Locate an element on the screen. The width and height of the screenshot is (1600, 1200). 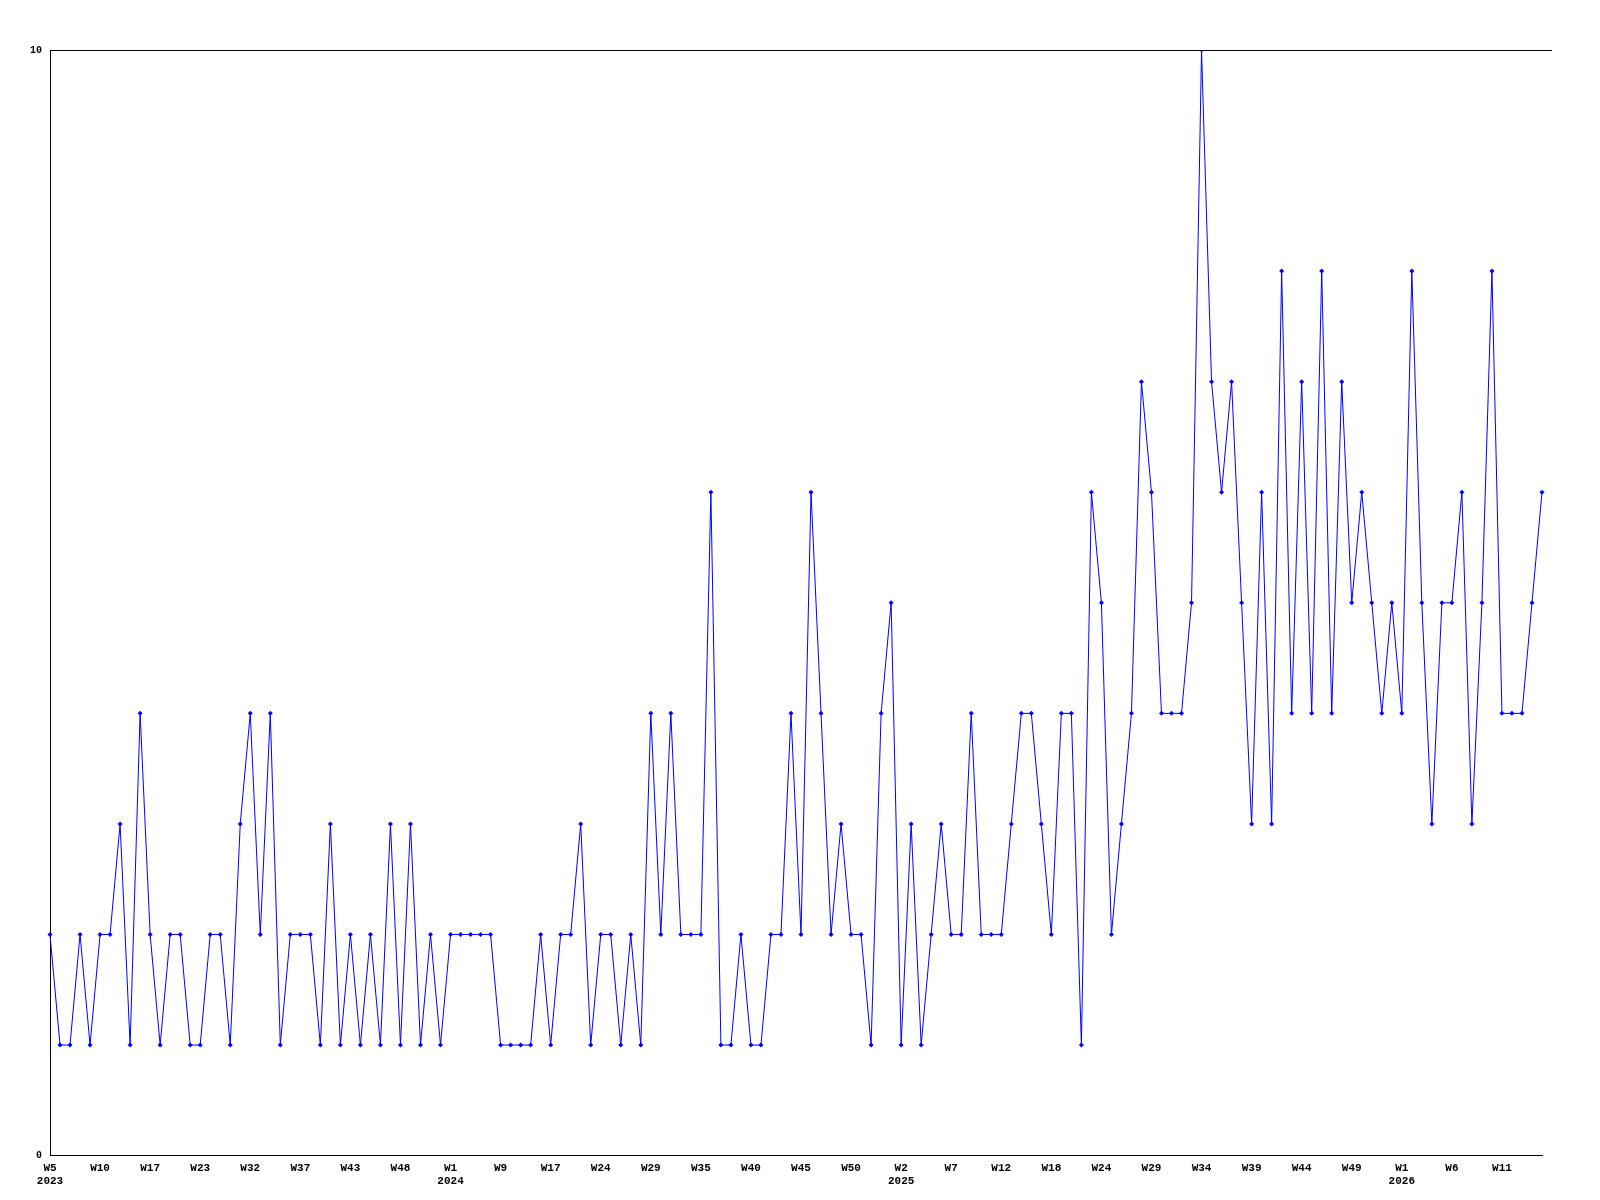
x-tick-label: W1 2026 is located at coordinates (1402, 1174).